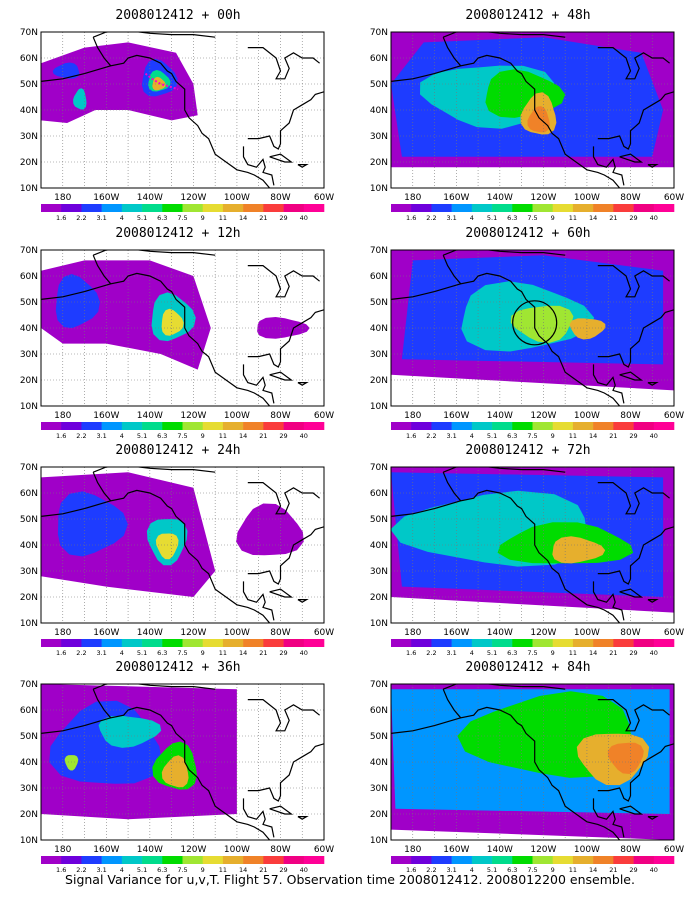 Image resolution: width=700 pixels, height=900 pixels. What do you see at coordinates (162, 436) in the screenshot?
I see `colorbar-label: 6.3` at bounding box center [162, 436].